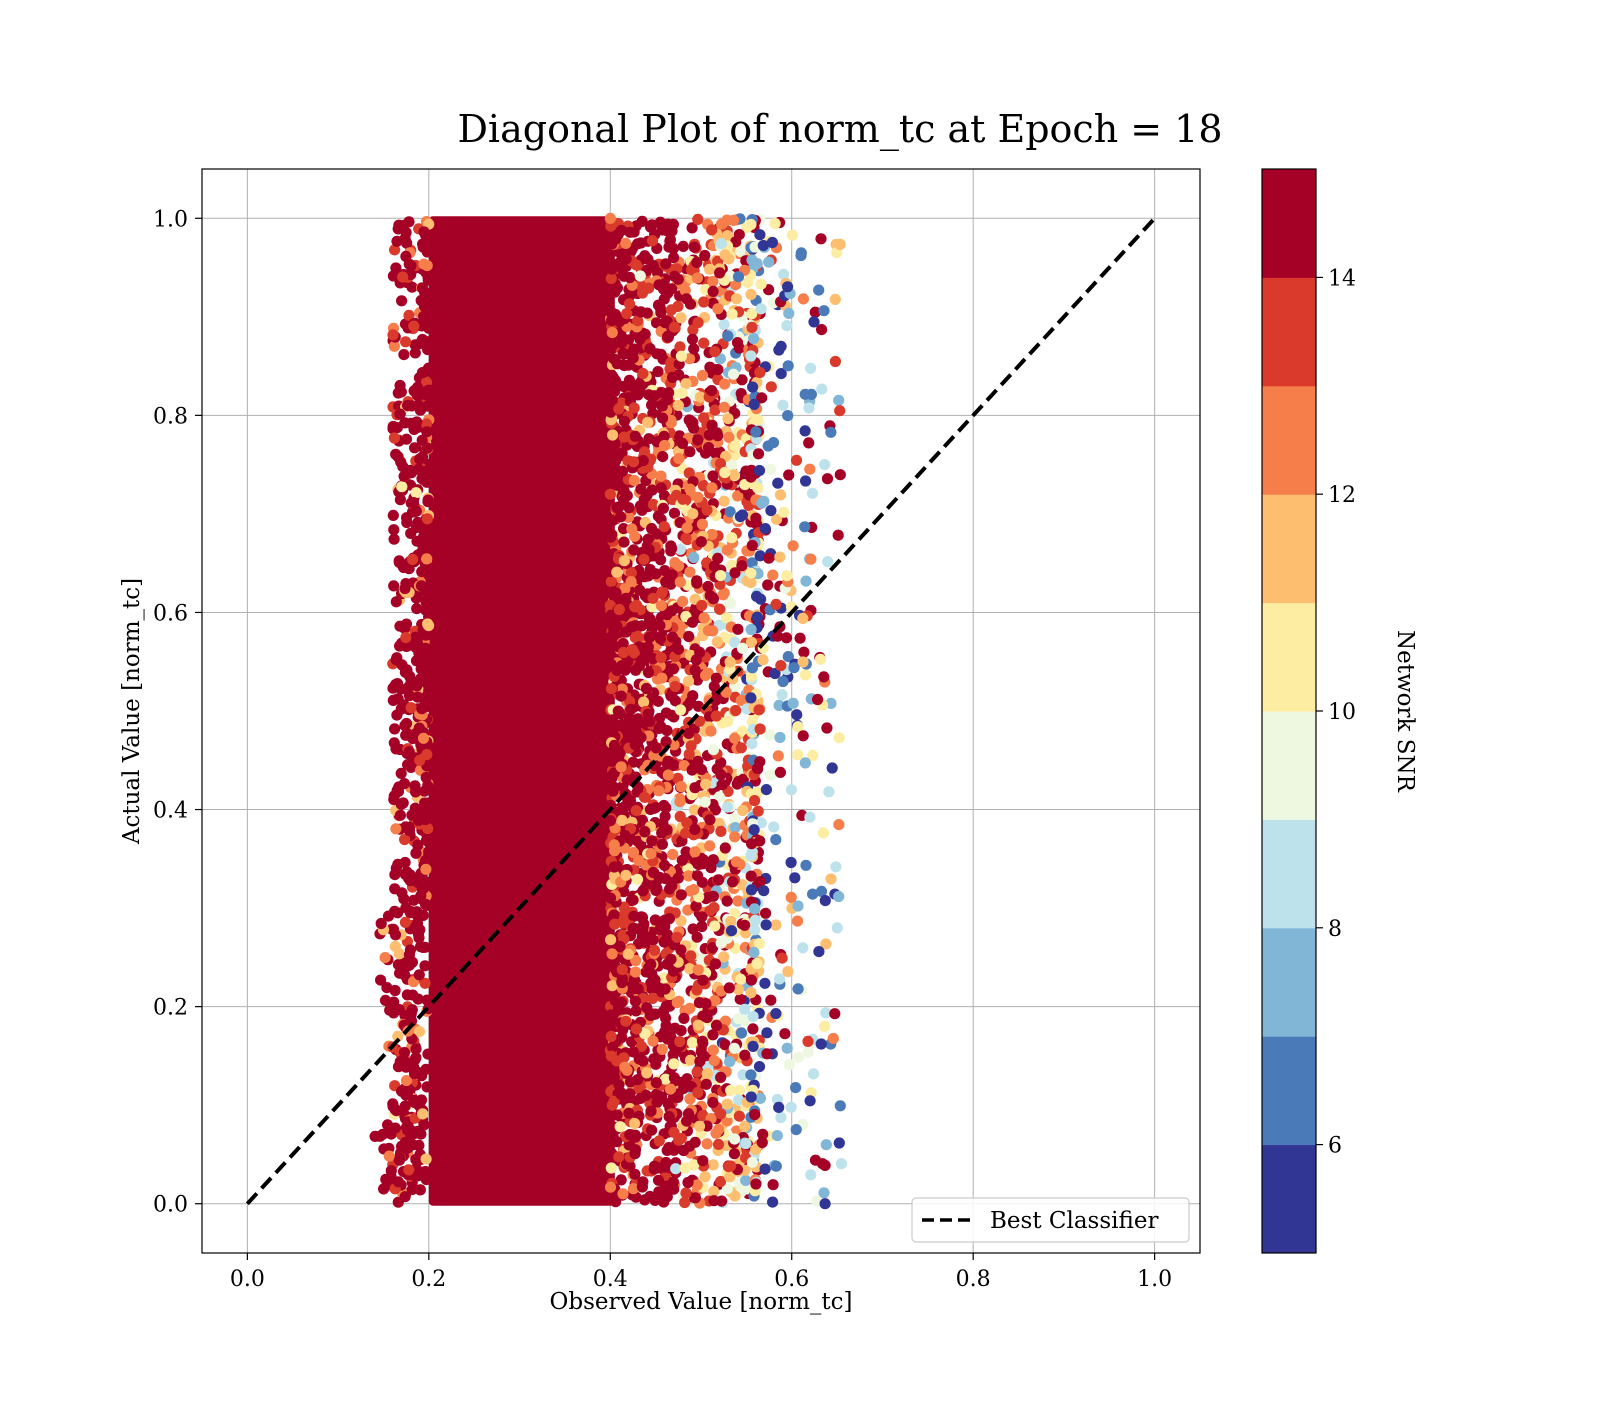 This screenshot has width=1600, height=1404. I want to click on y-tick-label: 0.0, so click(170, 1205).